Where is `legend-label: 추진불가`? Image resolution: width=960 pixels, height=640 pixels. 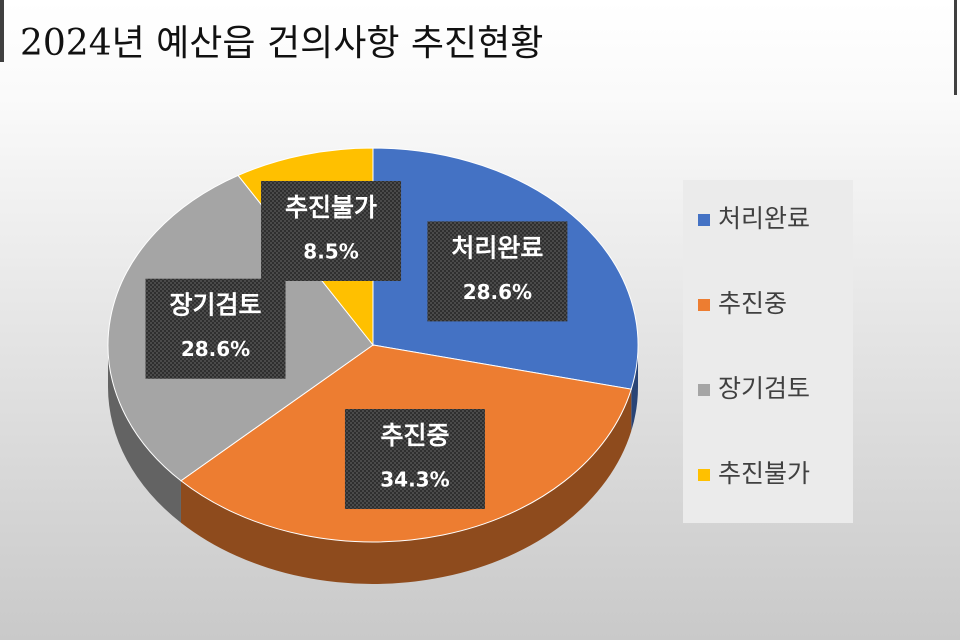 legend-label: 추진불가 is located at coordinates (764, 473).